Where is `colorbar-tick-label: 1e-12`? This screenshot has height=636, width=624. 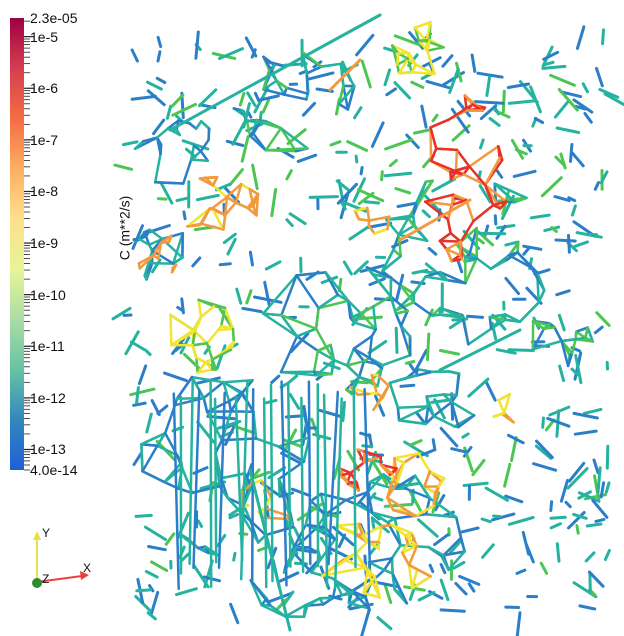 colorbar-tick-label: 1e-12 is located at coordinates (48, 397).